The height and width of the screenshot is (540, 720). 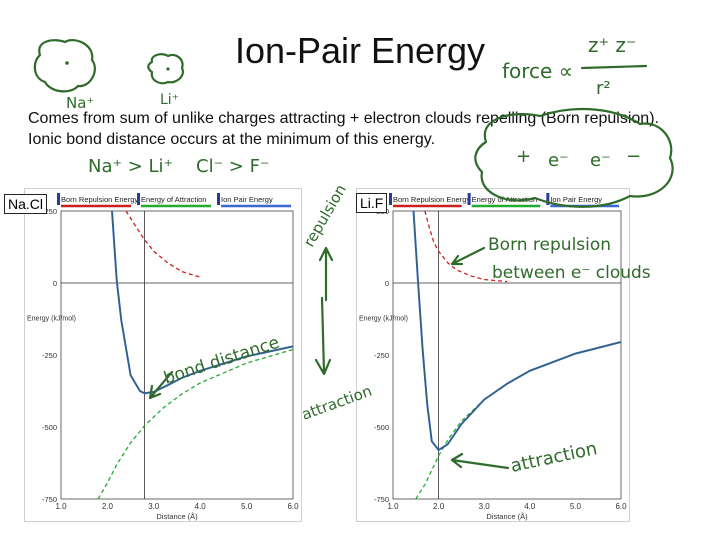 I want to click on attraction-arrow, so click(x=323, y=336).